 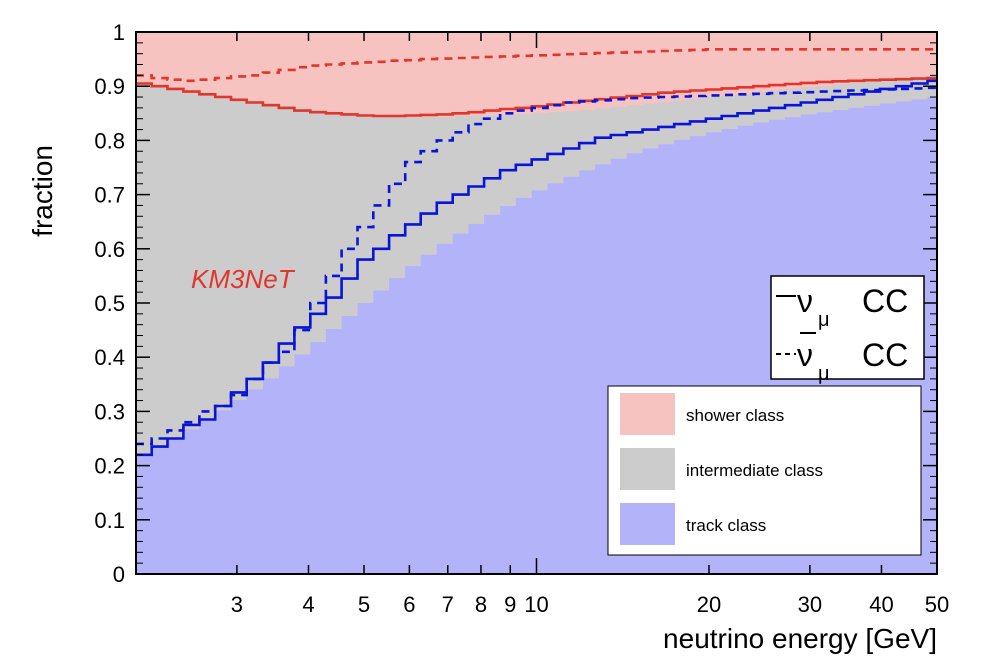 I want to click on nu-legend-row-dashed: ν μ CC, so click(x=842, y=358).